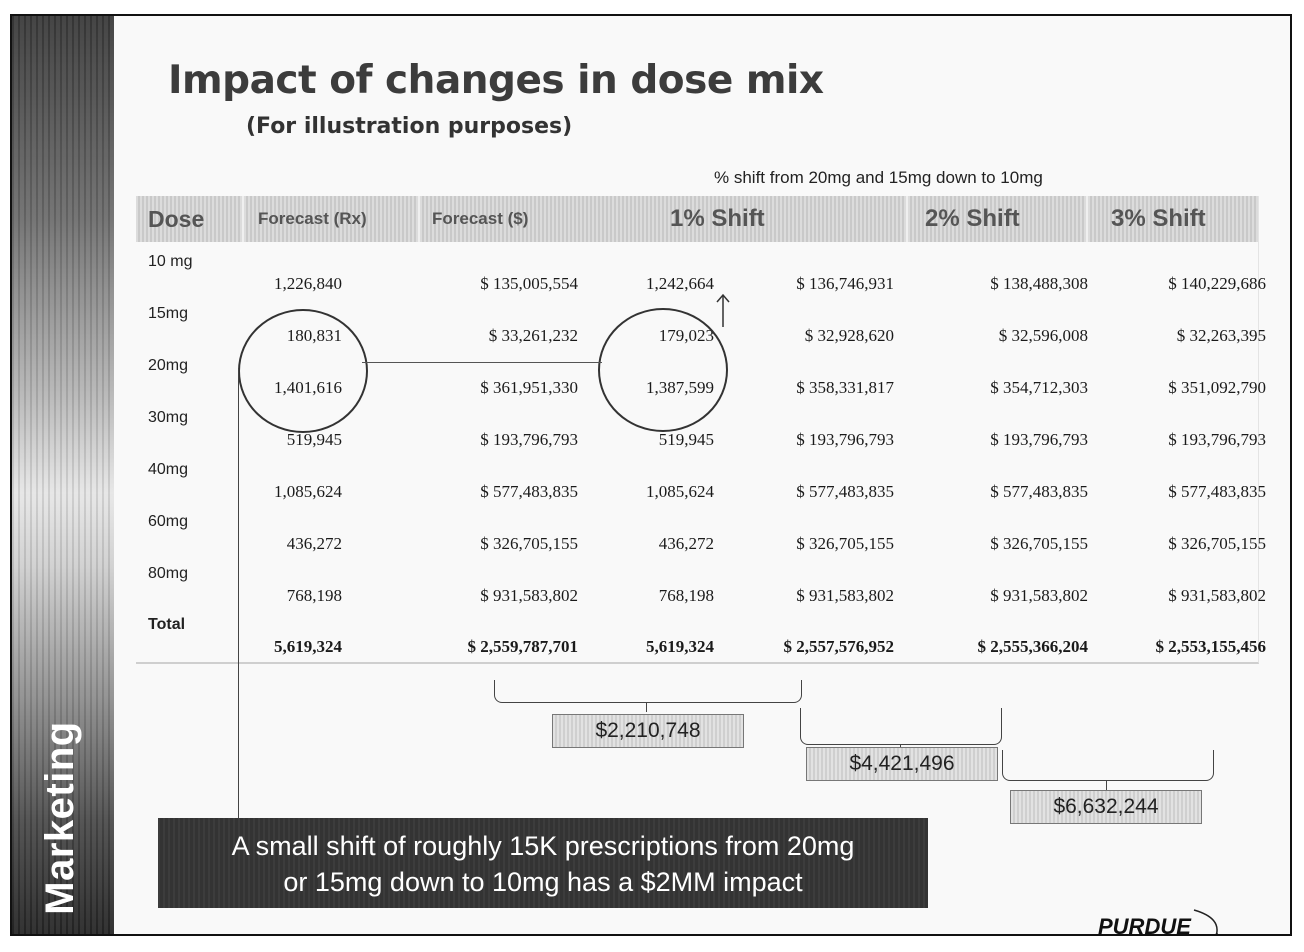 The width and height of the screenshot is (1304, 952). What do you see at coordinates (1039, 387) in the screenshot?
I see `shift2-usd-cell: $ 354,712,303` at bounding box center [1039, 387].